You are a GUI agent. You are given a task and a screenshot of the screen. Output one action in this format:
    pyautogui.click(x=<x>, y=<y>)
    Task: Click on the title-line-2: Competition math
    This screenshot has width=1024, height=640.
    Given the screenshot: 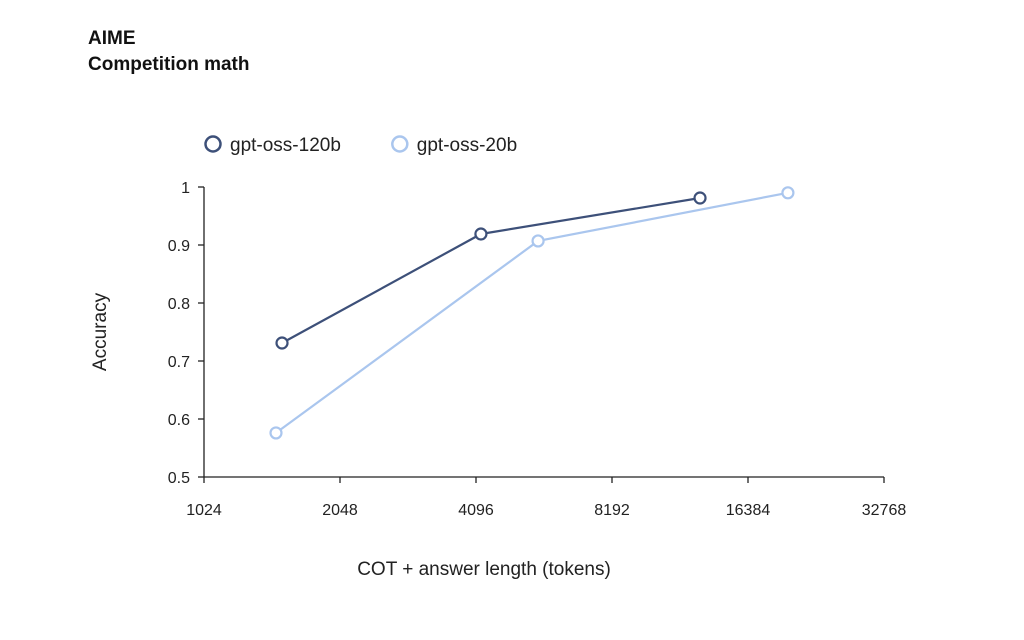 What is the action you would take?
    pyautogui.click(x=169, y=64)
    